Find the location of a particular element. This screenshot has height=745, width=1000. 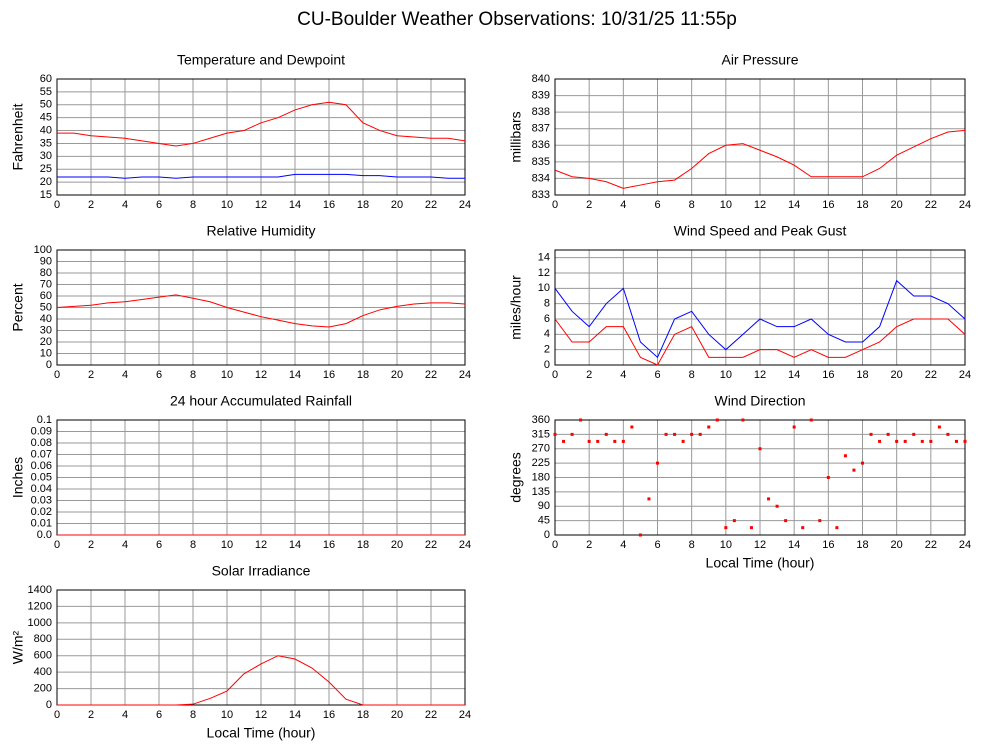

y-tick-label: 840 is located at coordinates (541, 79).